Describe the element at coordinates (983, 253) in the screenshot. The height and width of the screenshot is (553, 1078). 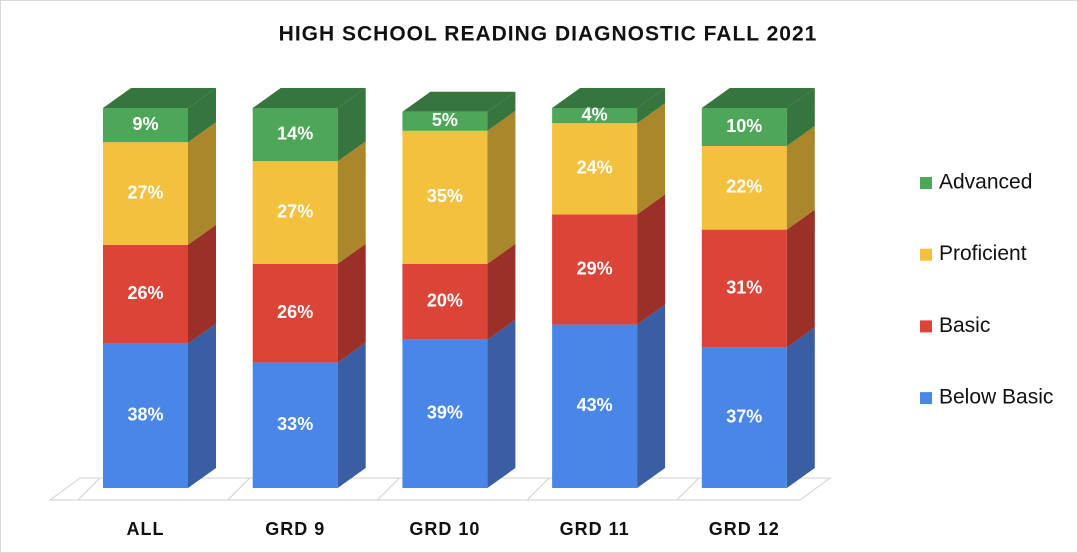
I see `legend-label: Proficient` at that location.